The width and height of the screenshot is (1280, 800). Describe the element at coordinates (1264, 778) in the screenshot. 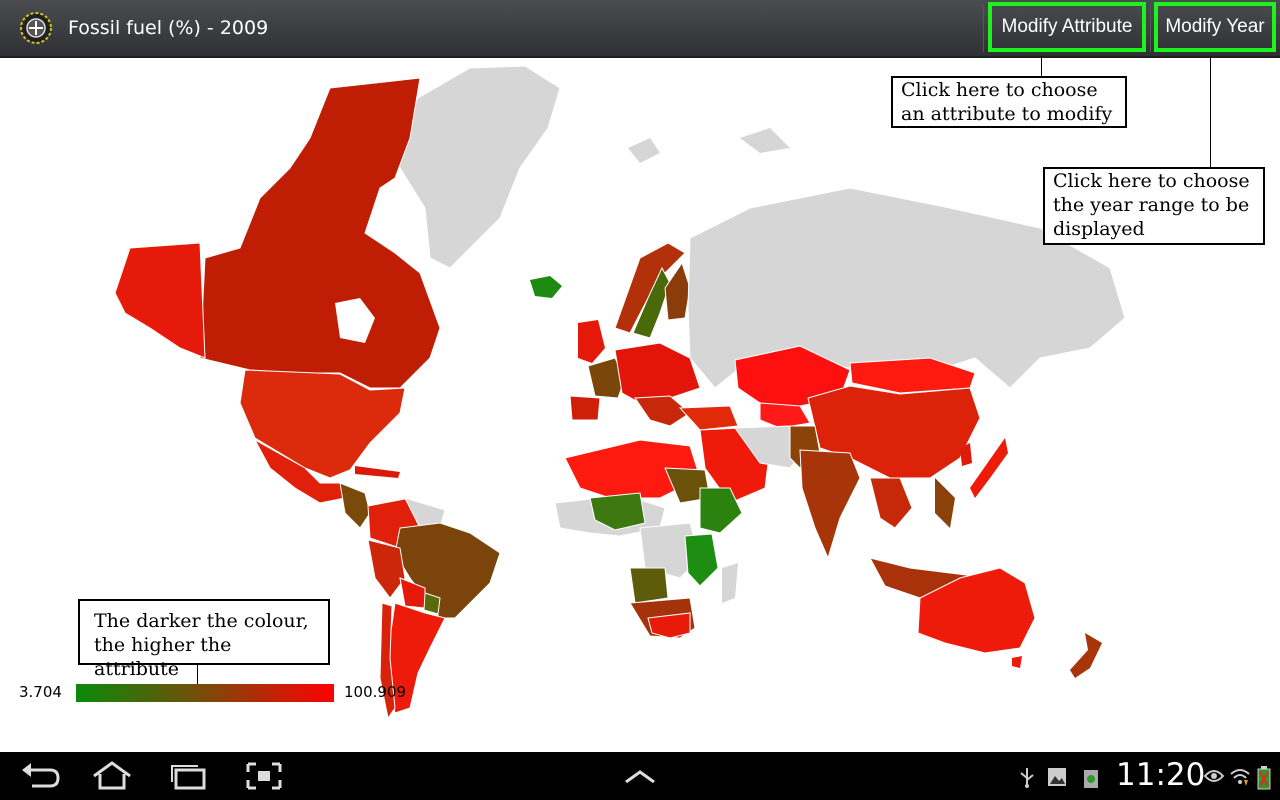

I see `battery-icon` at that location.